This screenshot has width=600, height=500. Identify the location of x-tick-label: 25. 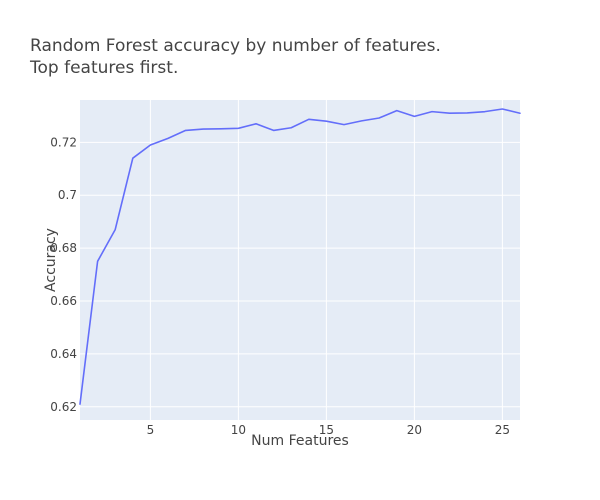
(502, 430).